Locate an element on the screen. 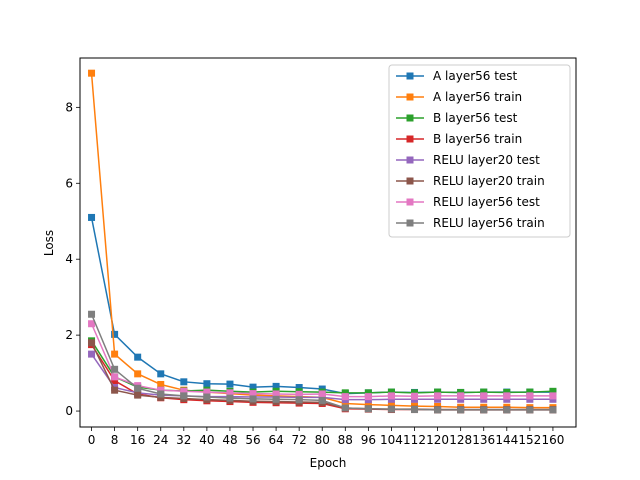  legend-box is located at coordinates (479, 151).